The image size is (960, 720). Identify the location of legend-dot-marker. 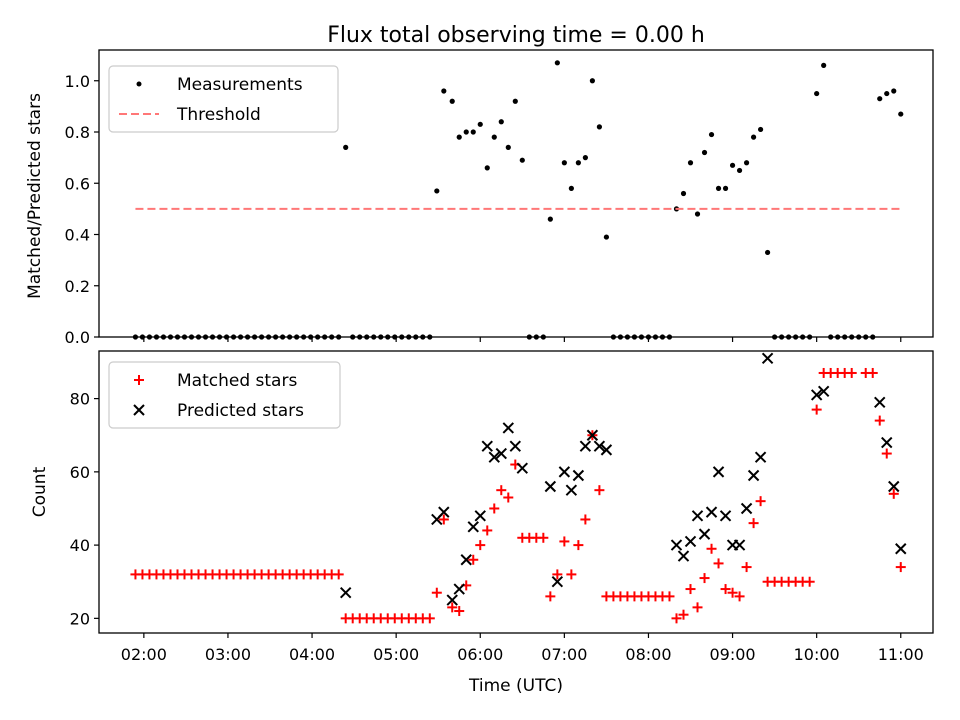
(139, 84).